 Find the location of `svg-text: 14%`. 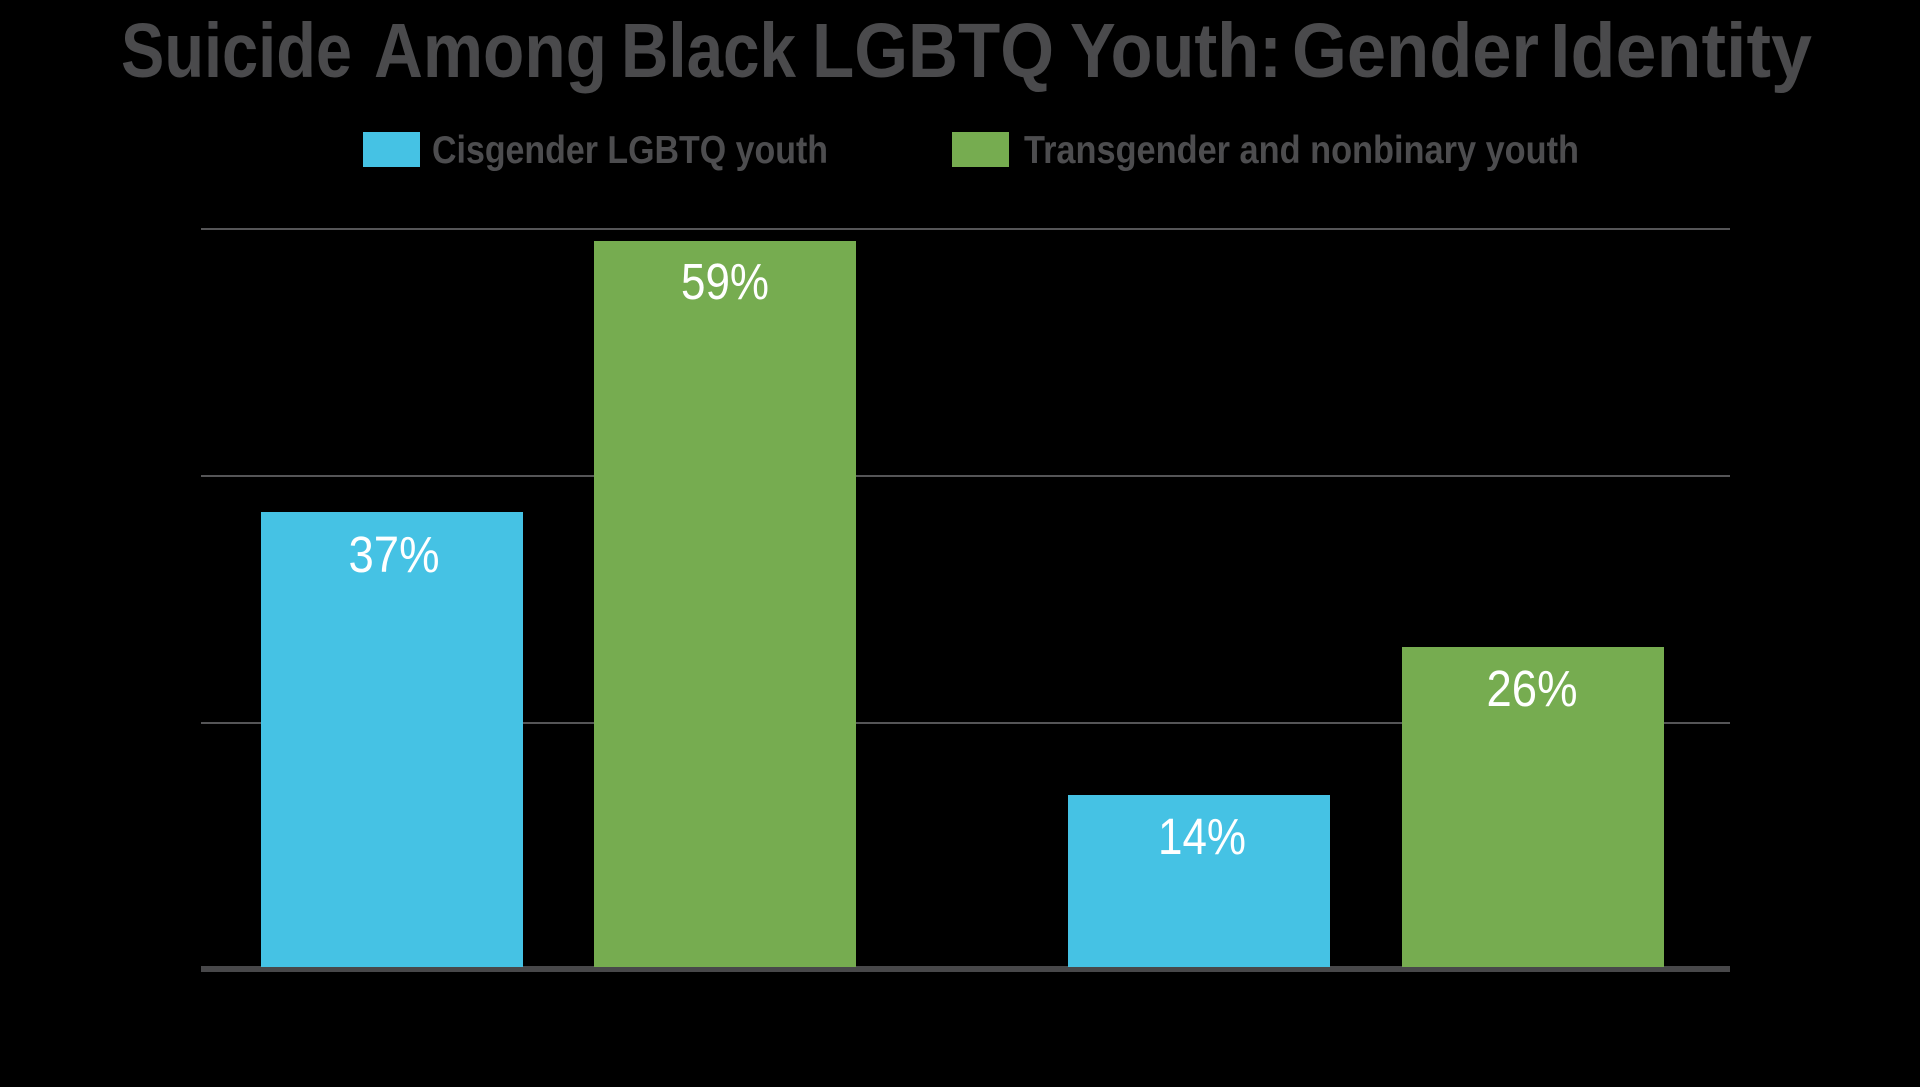

svg-text: 14% is located at coordinates (1202, 836).